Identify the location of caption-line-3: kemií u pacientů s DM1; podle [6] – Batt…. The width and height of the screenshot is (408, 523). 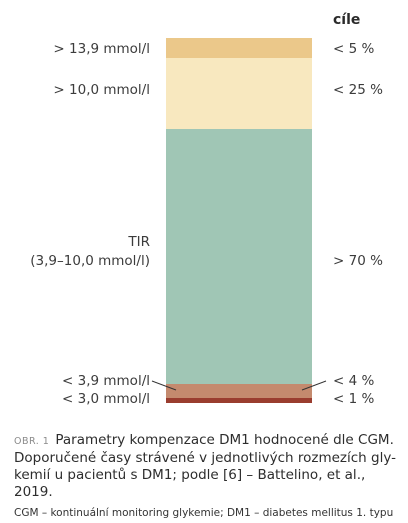
(190, 483).